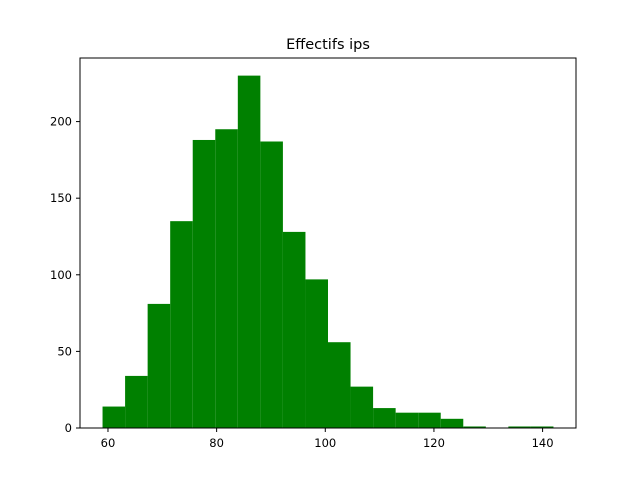  Describe the element at coordinates (325, 443) in the screenshot. I see `x-tick-label: 100` at that location.